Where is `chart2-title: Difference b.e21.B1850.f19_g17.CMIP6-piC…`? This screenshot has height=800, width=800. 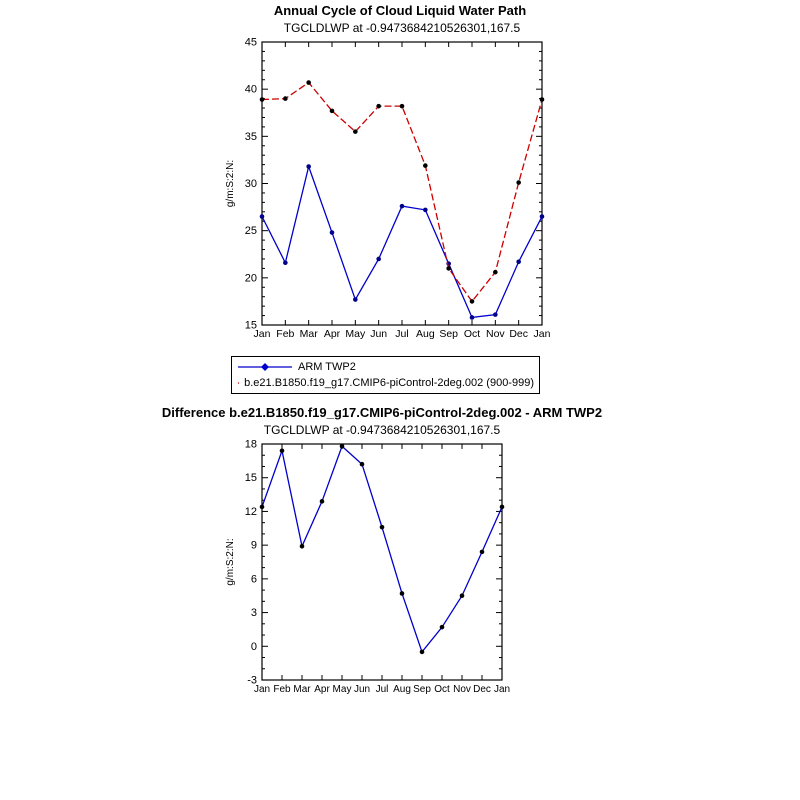
chart2-title: Difference b.e21.B1850.f19_g17.CMIP6-piC… is located at coordinates (382, 412).